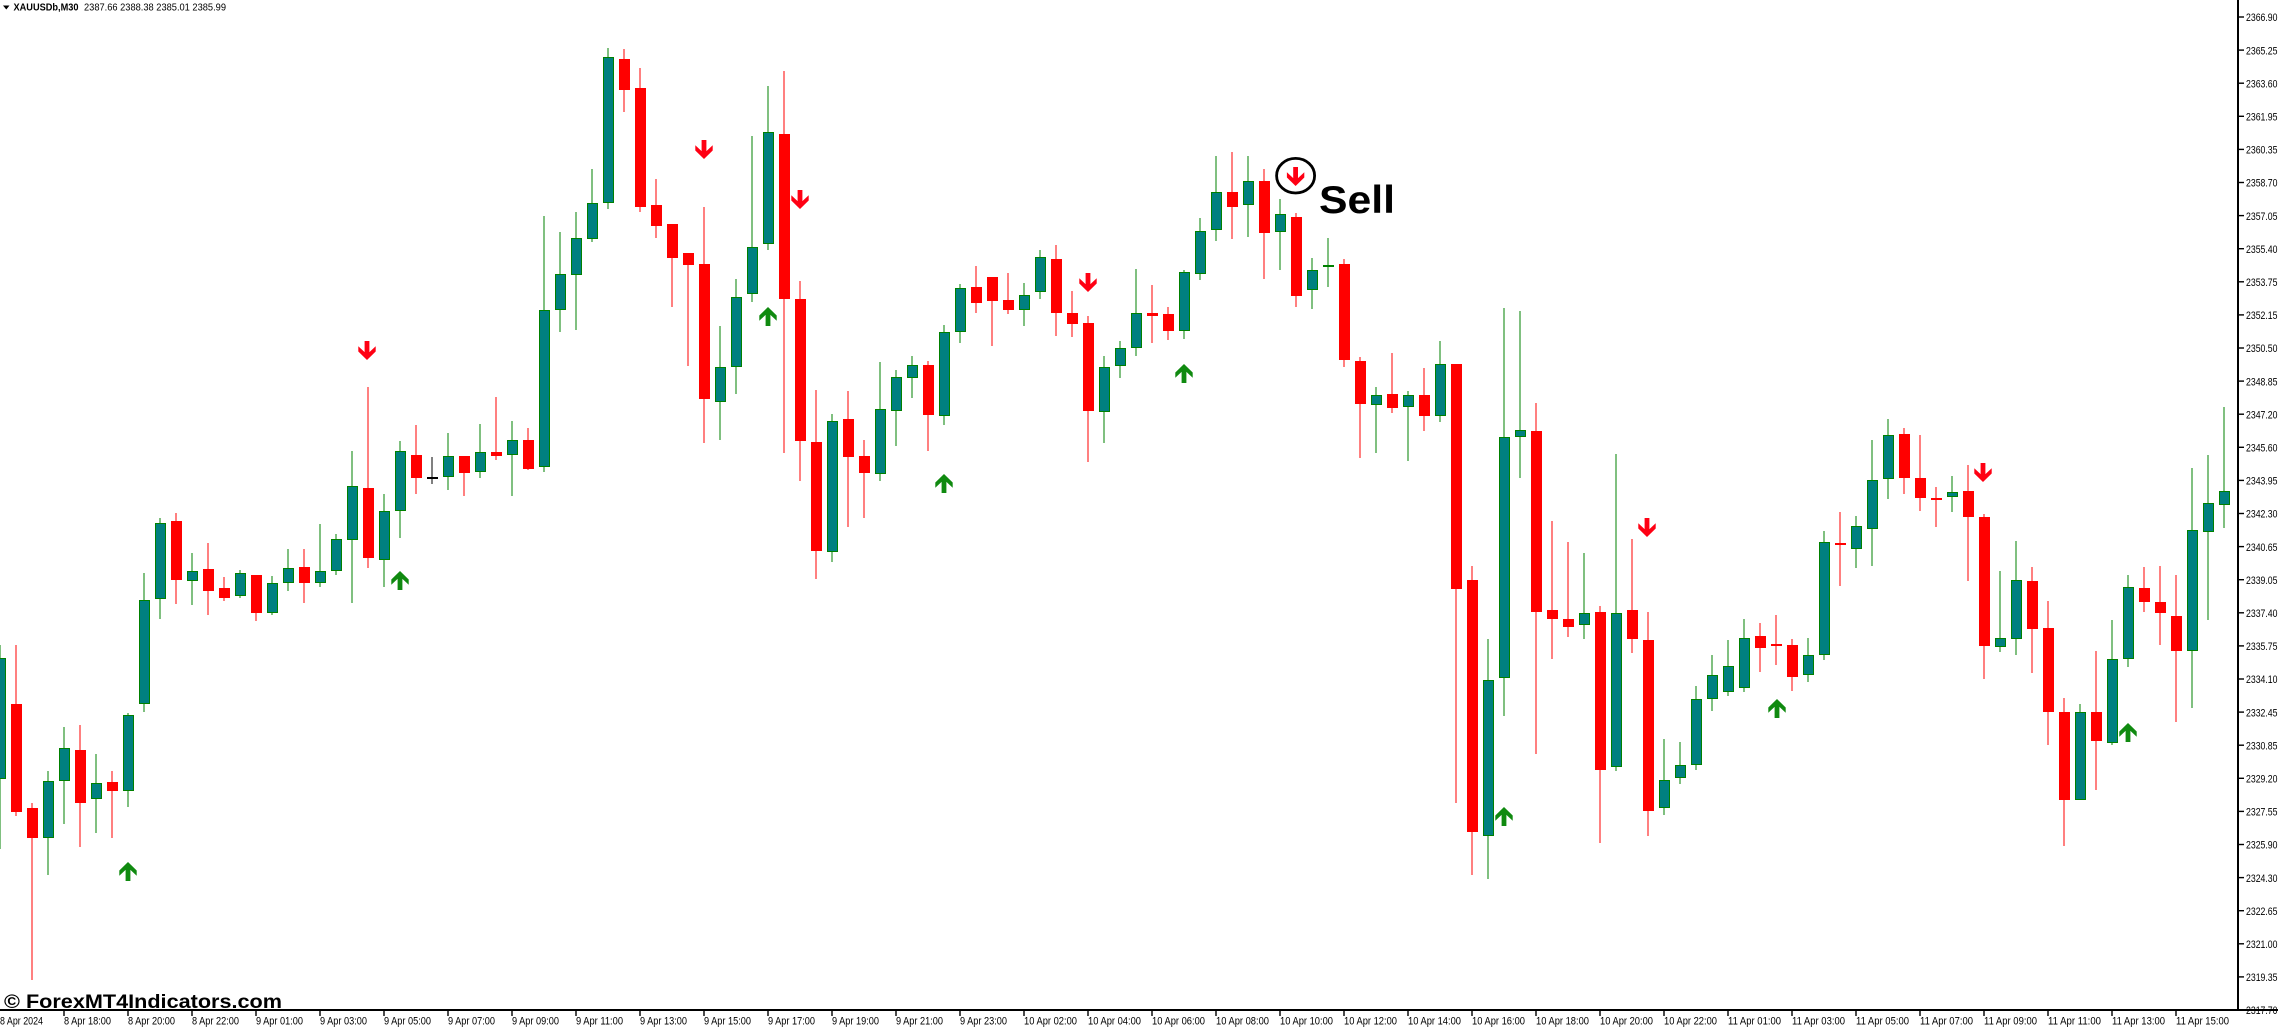 This screenshot has height=1027, width=2278. Describe the element at coordinates (791, 1021) in the screenshot. I see `svg-text: 9 Apr 17:00` at that location.